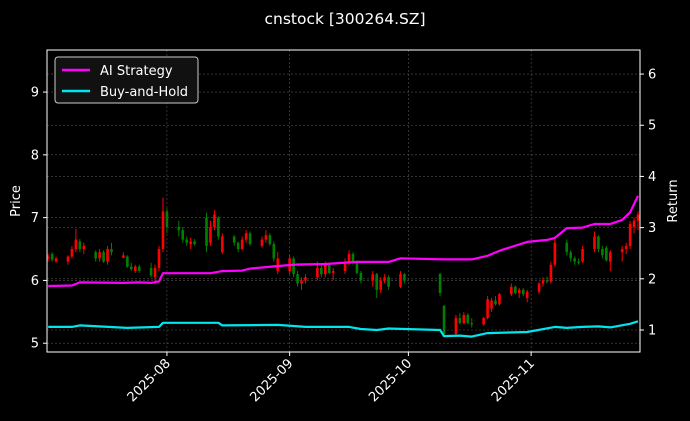  Describe the element at coordinates (35, 155) in the screenshot. I see `y-tick-label-left: 8` at that location.